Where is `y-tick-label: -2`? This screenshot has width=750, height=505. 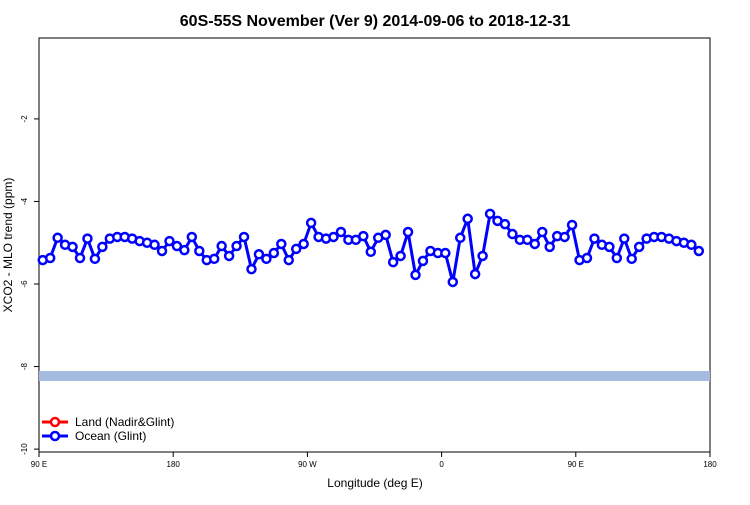
y-tick-label: -2 is located at coordinates (24, 119).